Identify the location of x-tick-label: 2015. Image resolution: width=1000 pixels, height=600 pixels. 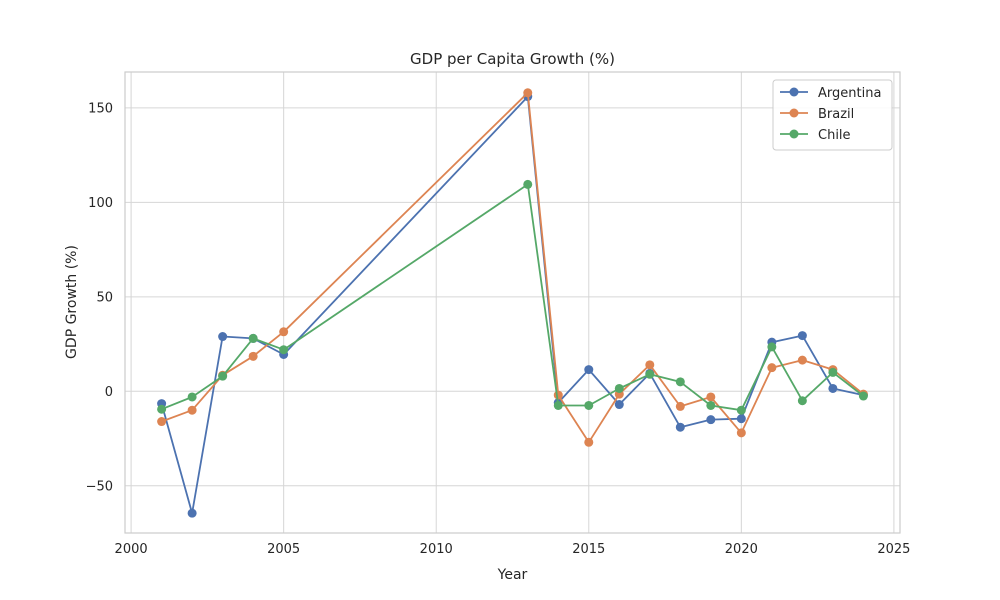
(588, 549).